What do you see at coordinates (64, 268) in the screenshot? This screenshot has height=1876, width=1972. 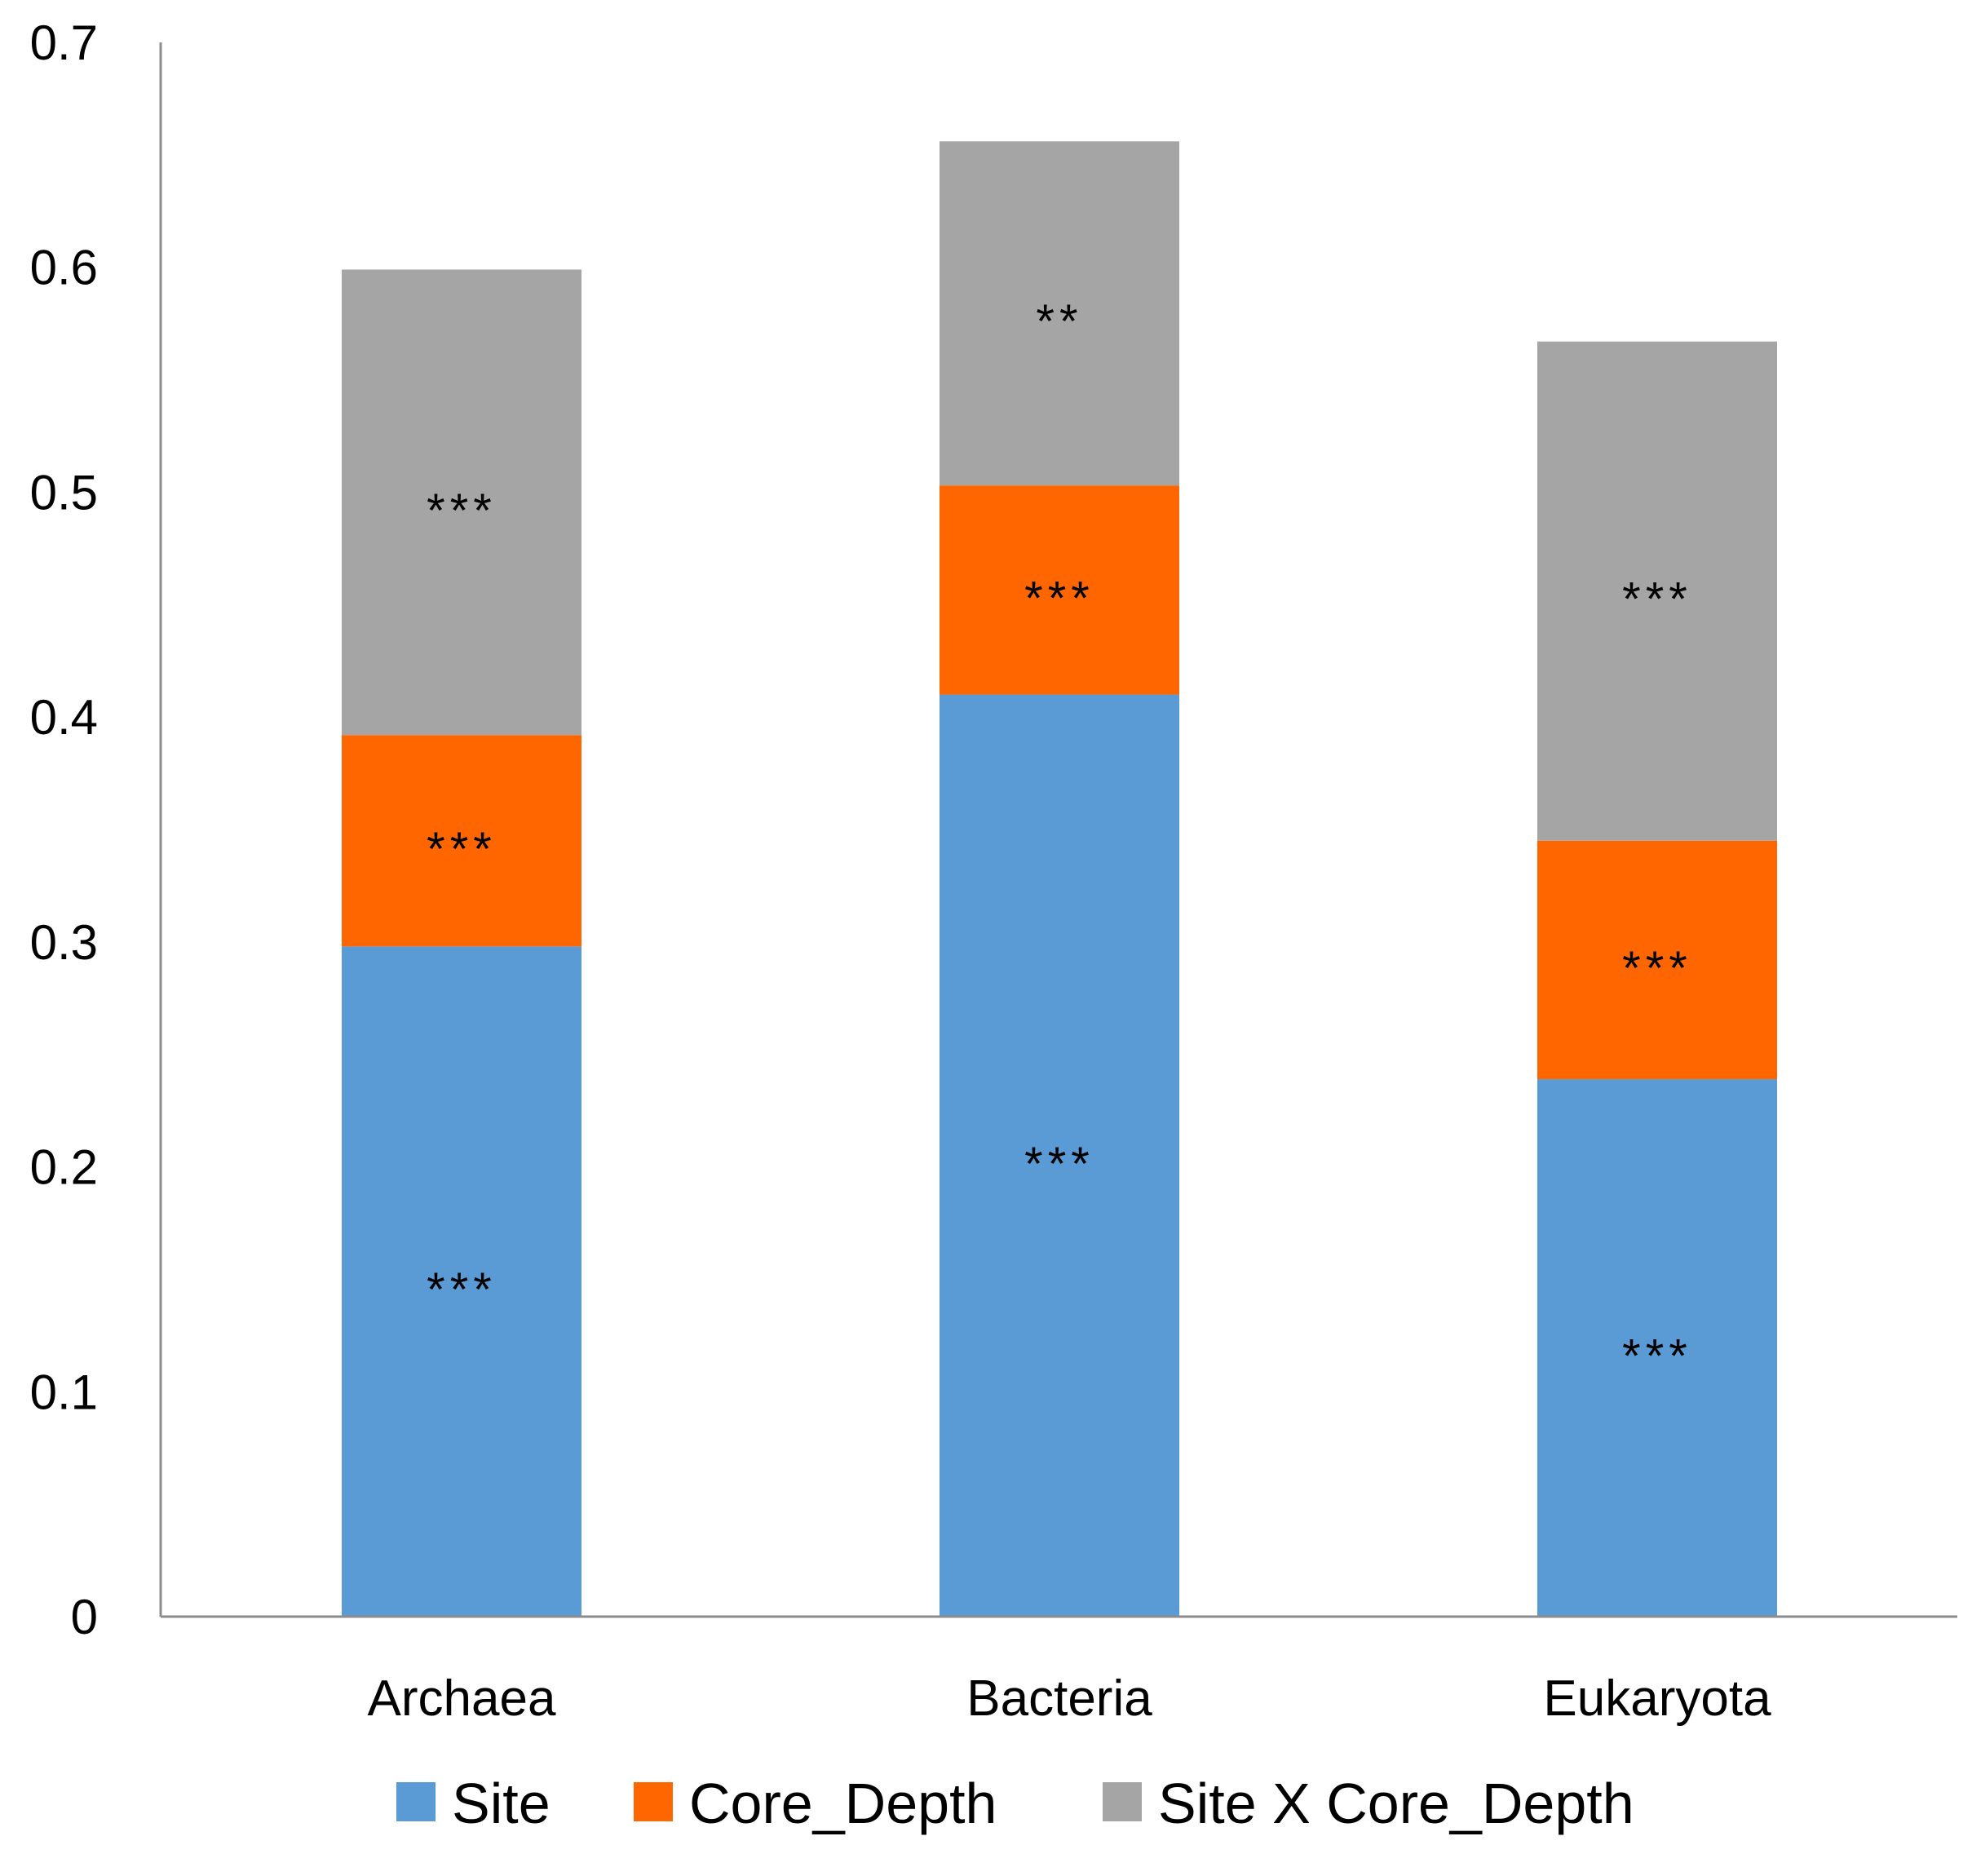 I see `y-tick-label: 0.6` at bounding box center [64, 268].